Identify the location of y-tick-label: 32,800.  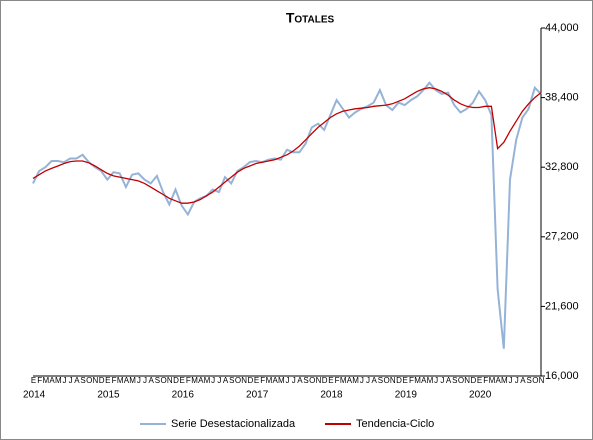
(562, 167).